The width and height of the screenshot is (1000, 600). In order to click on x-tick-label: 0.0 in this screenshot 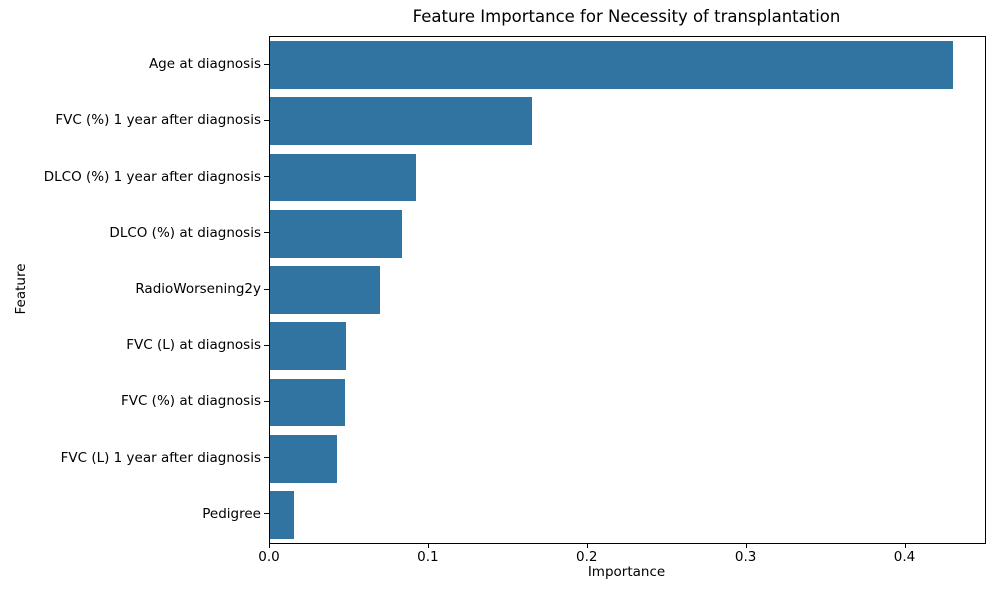, I will do `click(269, 557)`.